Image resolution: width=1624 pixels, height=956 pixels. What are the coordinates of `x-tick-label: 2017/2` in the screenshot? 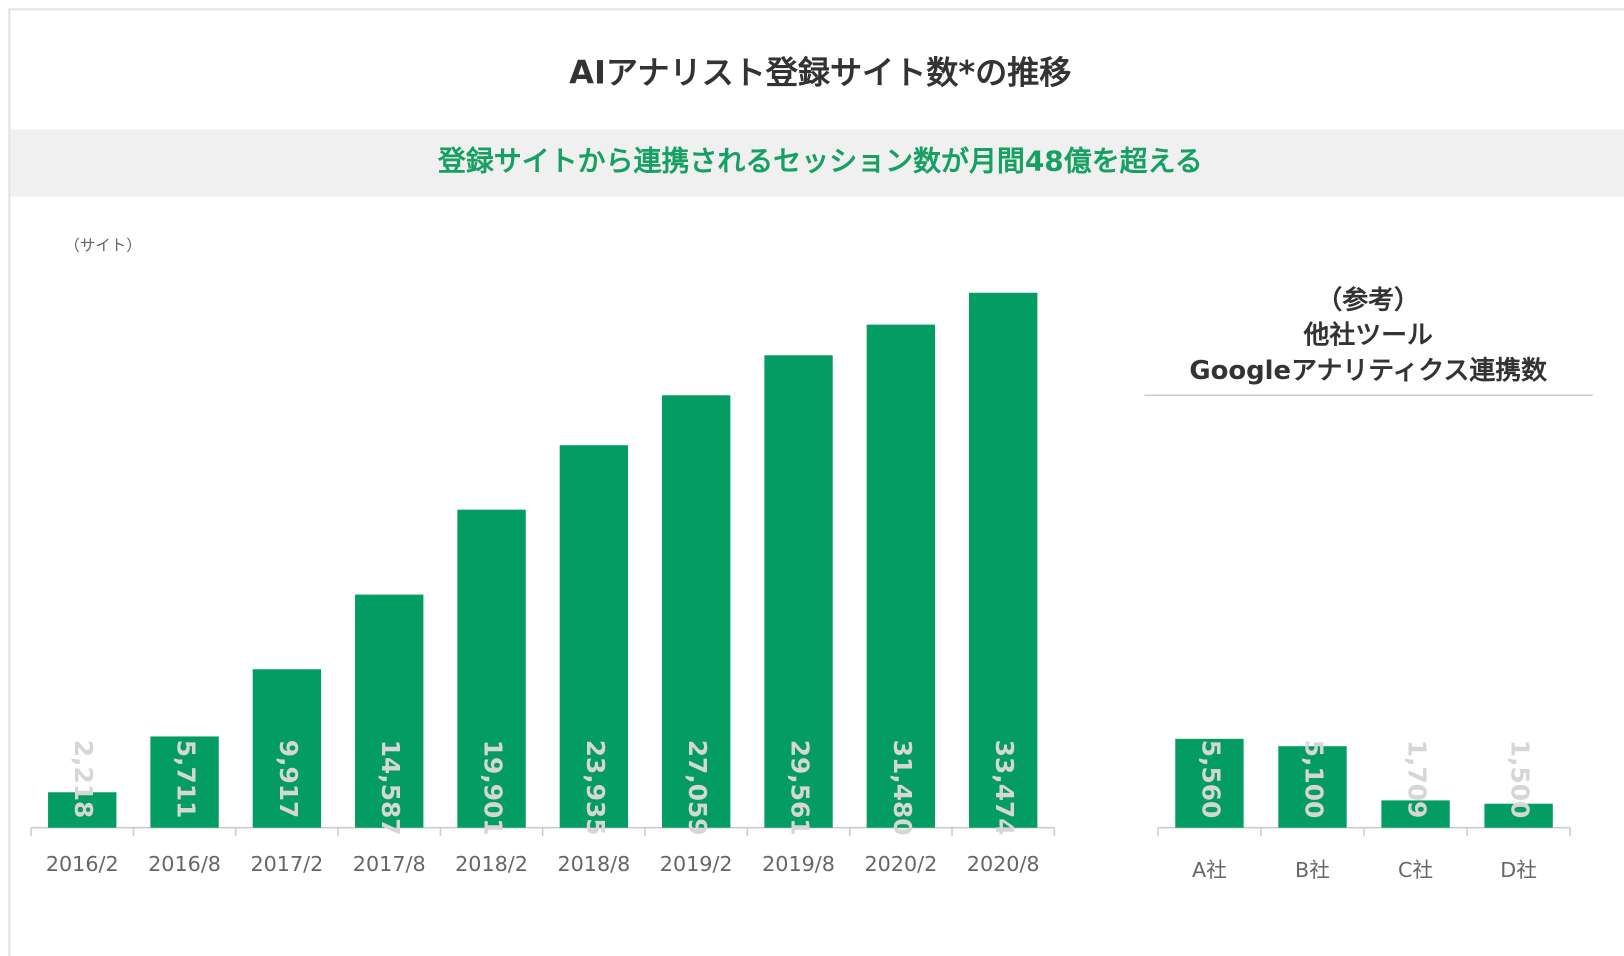 It's located at (286, 864).